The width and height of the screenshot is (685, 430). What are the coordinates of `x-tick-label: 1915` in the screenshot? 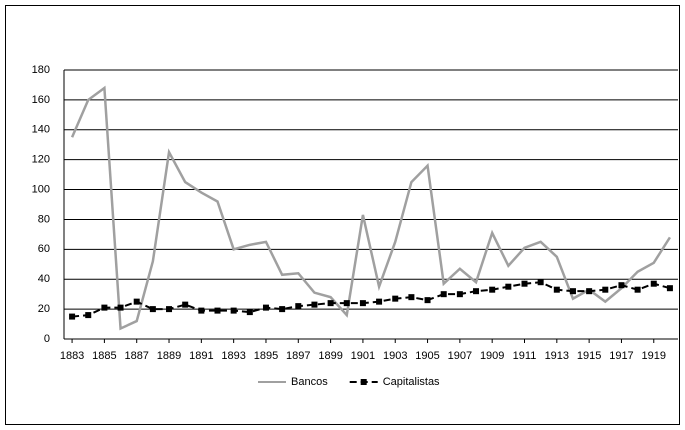 It's located at (589, 356).